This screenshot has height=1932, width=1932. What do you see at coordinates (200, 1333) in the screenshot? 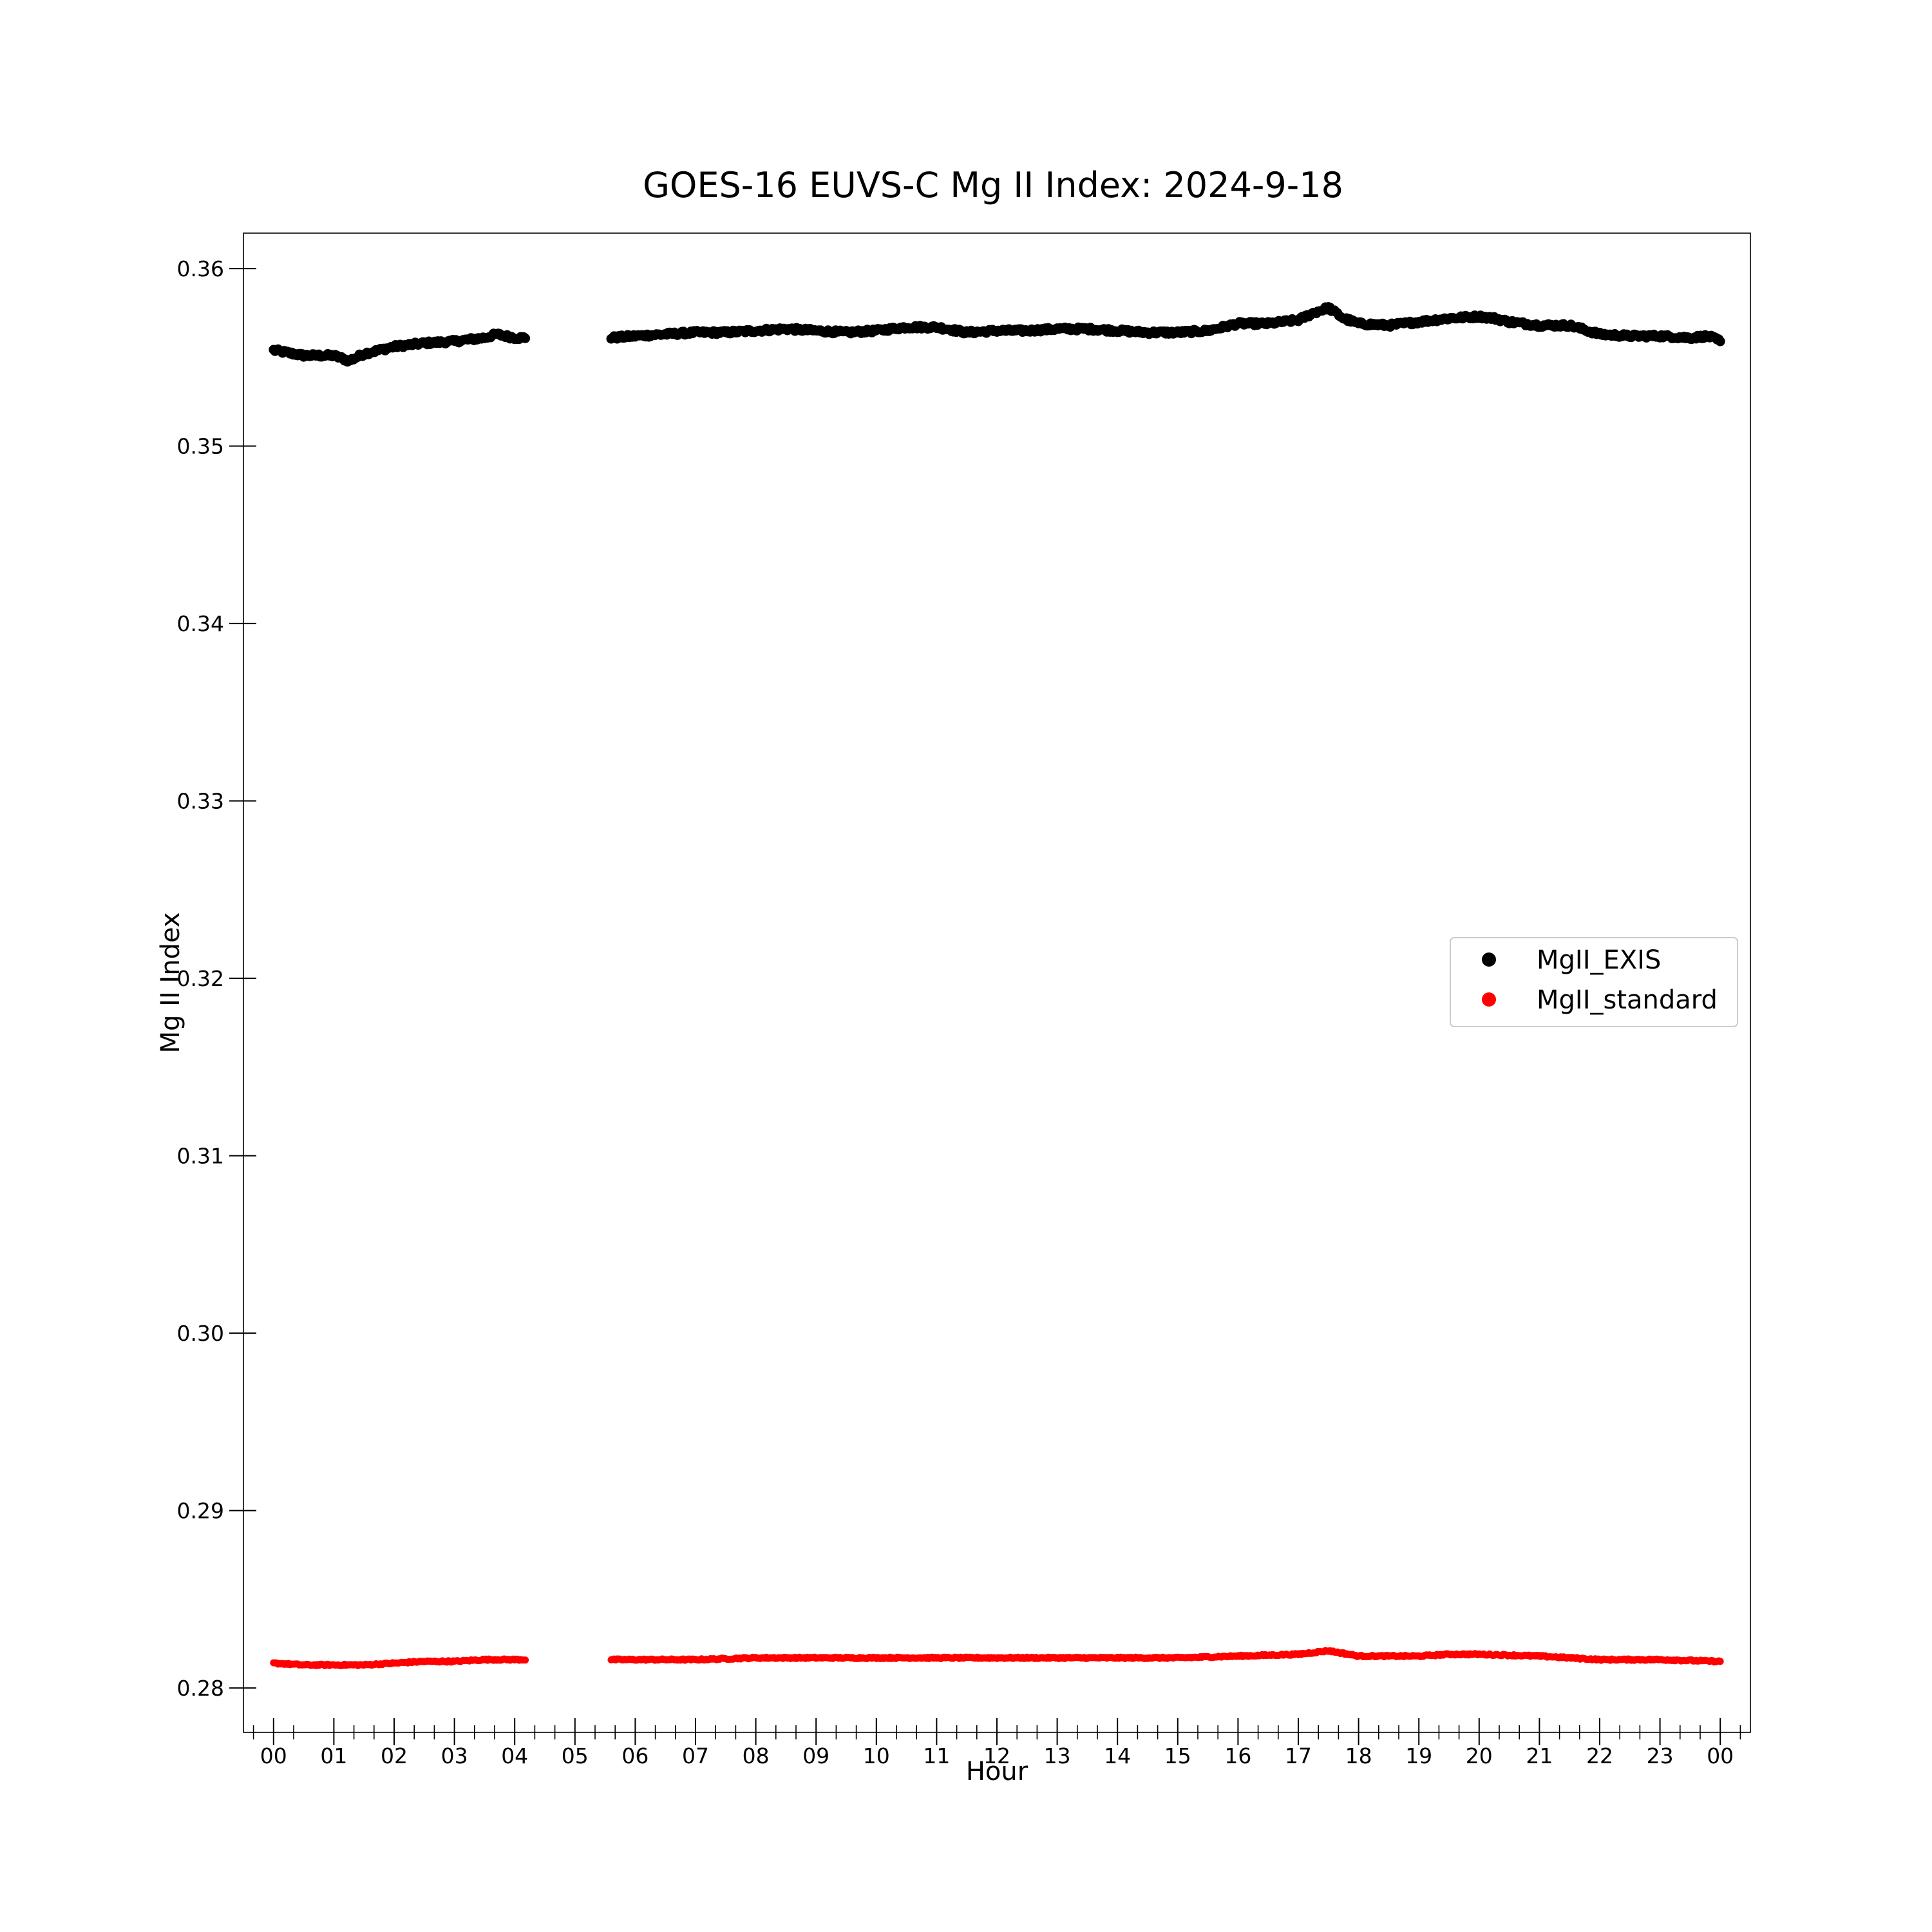
I see `y-tick-label: 0.30` at bounding box center [200, 1333].